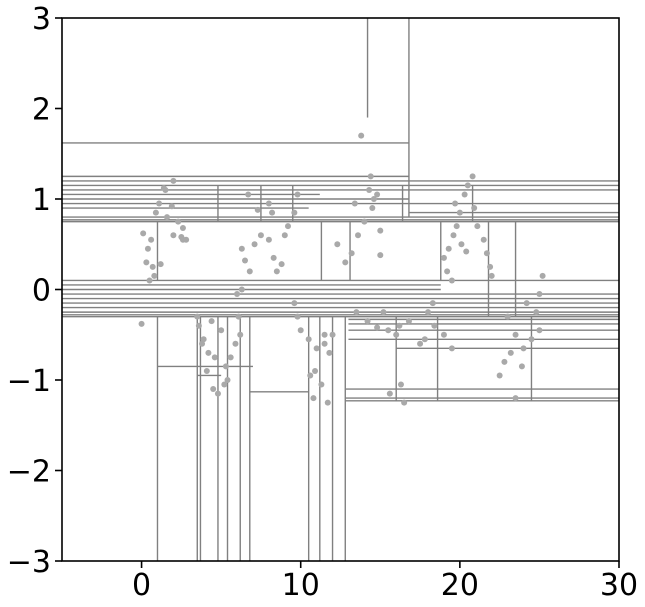  Describe the element at coordinates (29, 381) in the screenshot. I see `y-tick-label: −1` at that location.